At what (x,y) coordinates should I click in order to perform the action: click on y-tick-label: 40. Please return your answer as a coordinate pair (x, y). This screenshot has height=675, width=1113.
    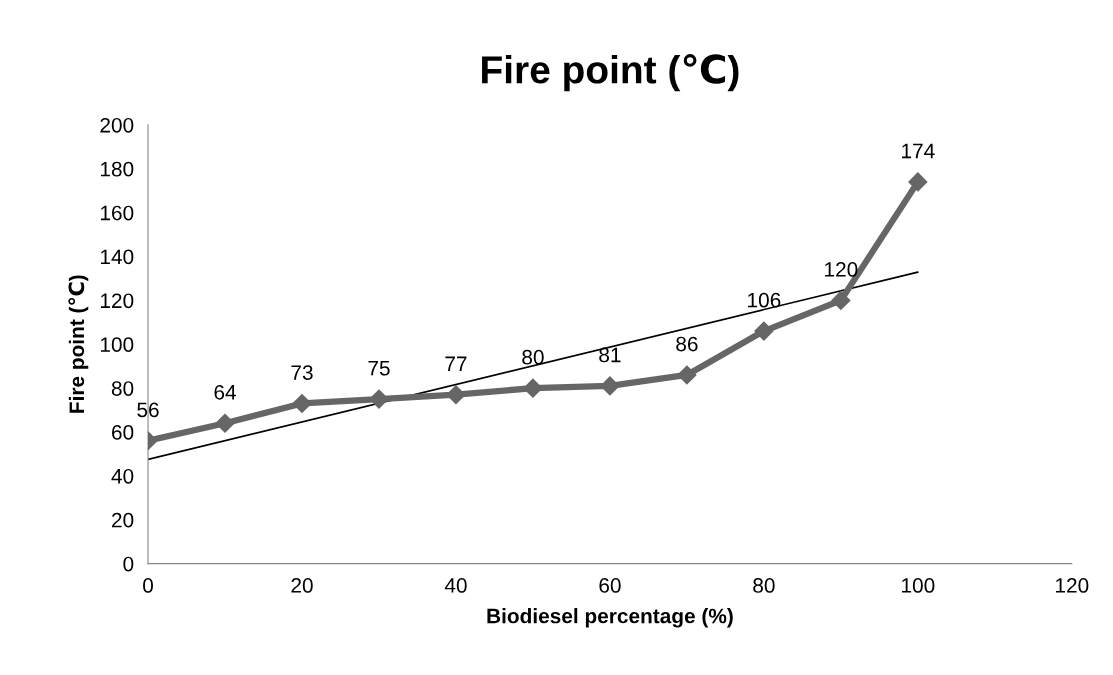
    Looking at the image, I should click on (122, 476).